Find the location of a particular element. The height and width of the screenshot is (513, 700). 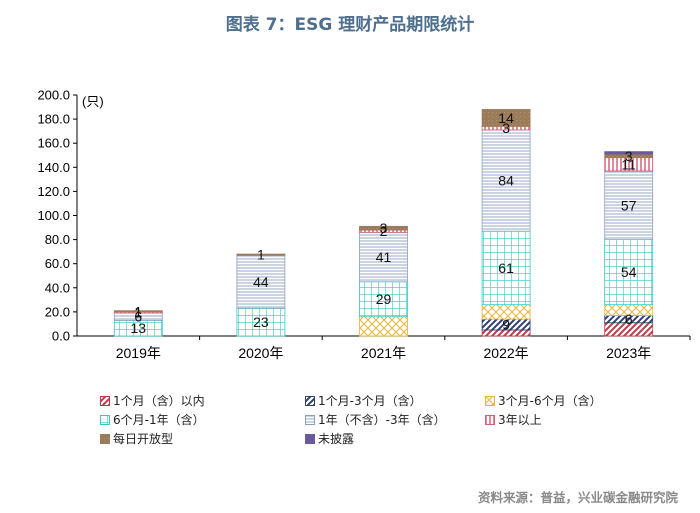

legend-item: 3年以上 is located at coordinates (513, 419).